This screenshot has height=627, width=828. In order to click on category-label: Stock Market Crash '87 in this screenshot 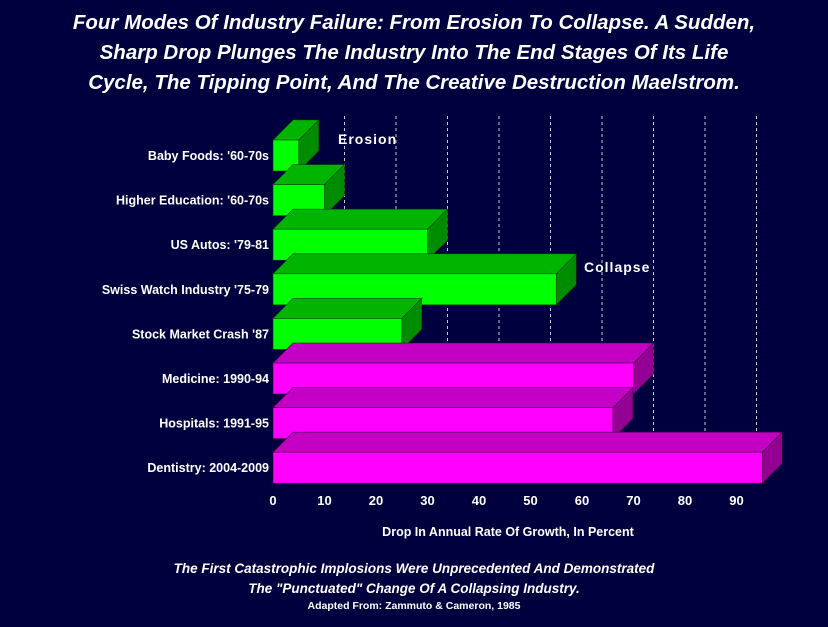, I will do `click(200, 334)`.